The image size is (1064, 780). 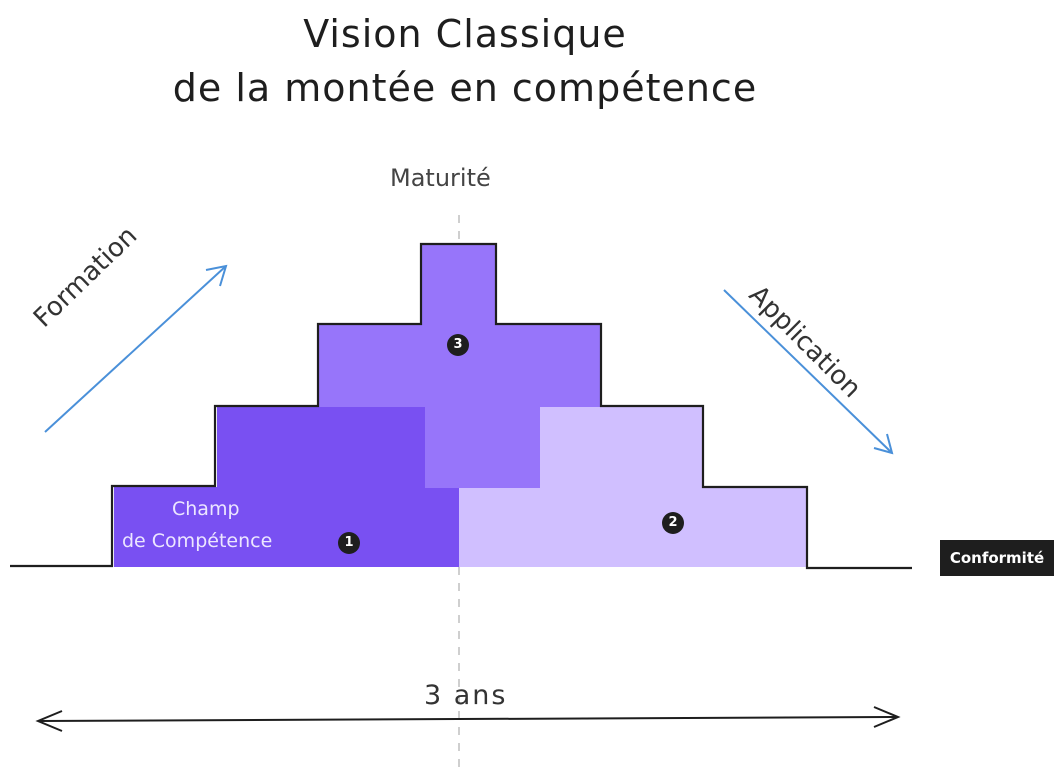 What do you see at coordinates (440, 178) in the screenshot?
I see `maturity-axis-label: Maturité` at bounding box center [440, 178].